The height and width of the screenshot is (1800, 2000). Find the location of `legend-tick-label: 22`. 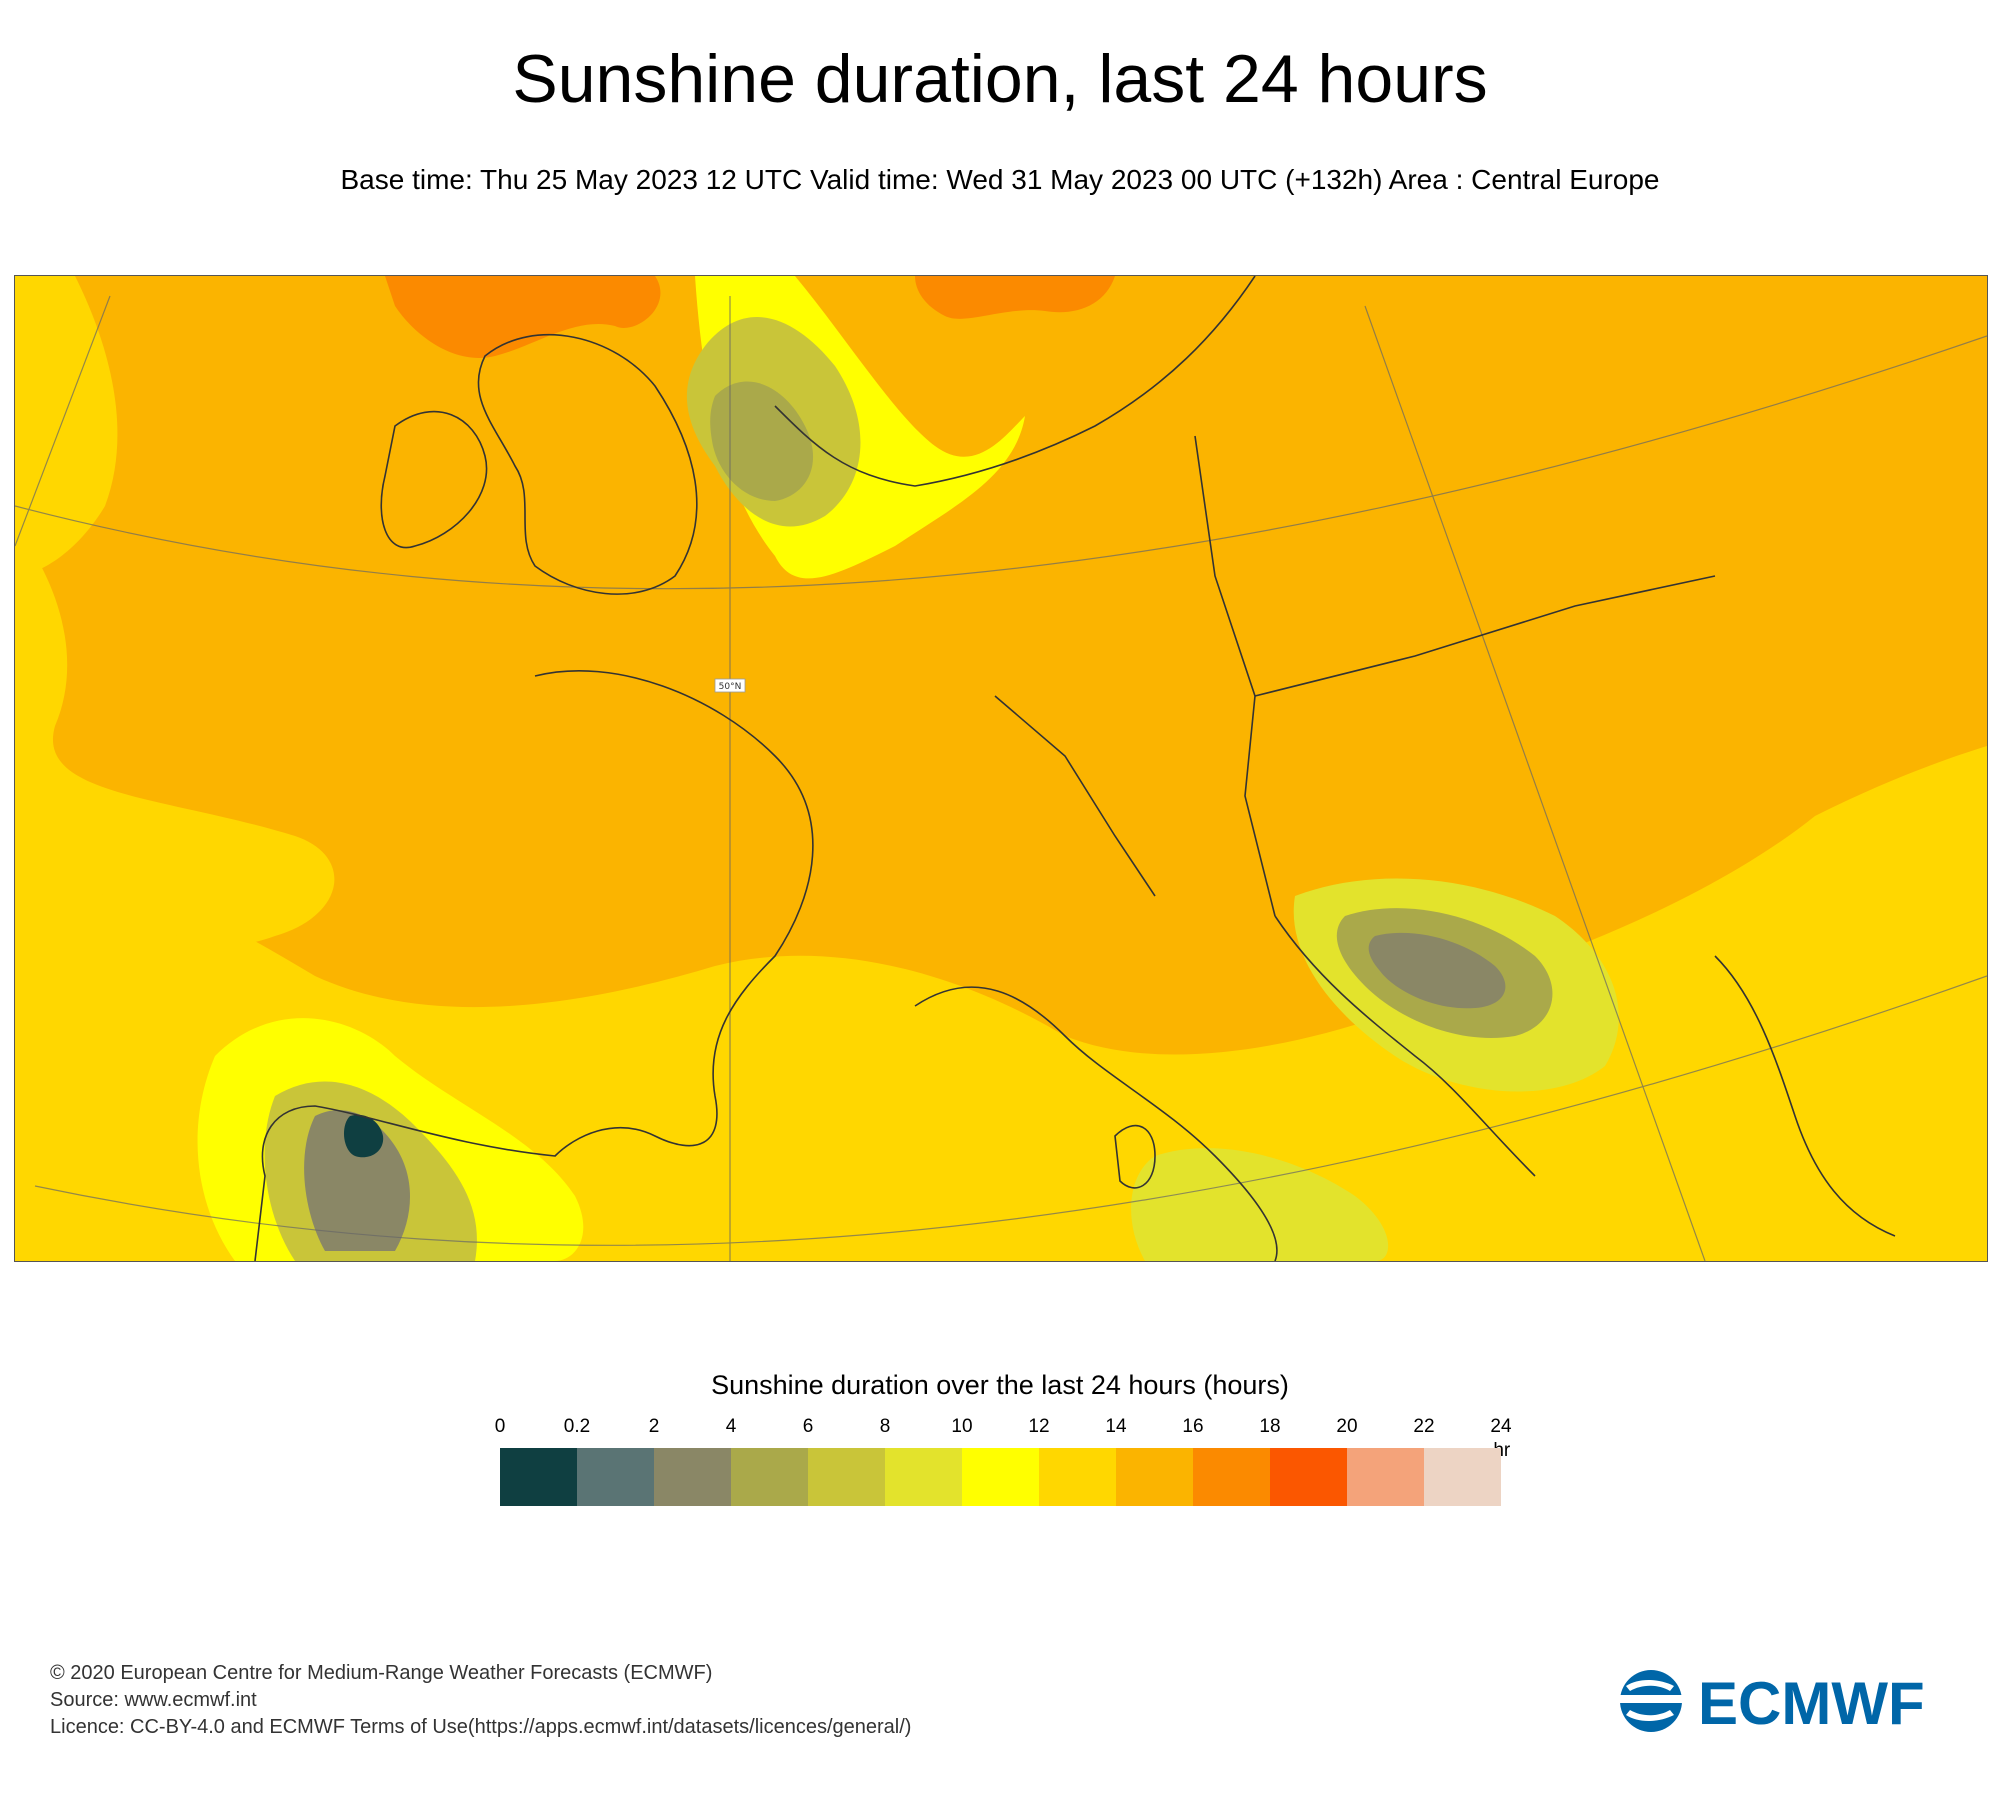

legend-tick-label: 22 is located at coordinates (1424, 1426).